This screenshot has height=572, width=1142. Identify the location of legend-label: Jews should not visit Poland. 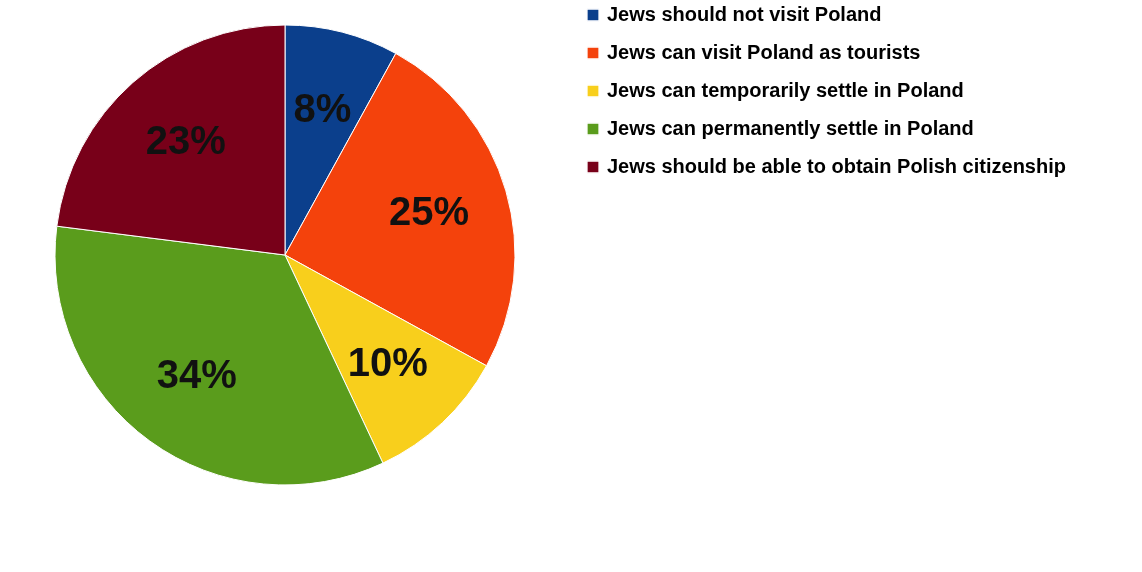
(744, 14).